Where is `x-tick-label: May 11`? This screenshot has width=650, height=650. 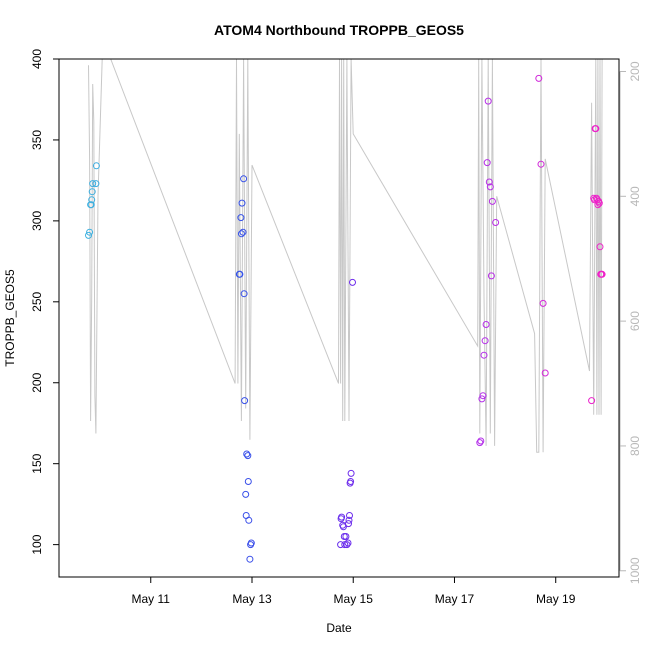
x-tick-label: May 11 is located at coordinates (151, 599).